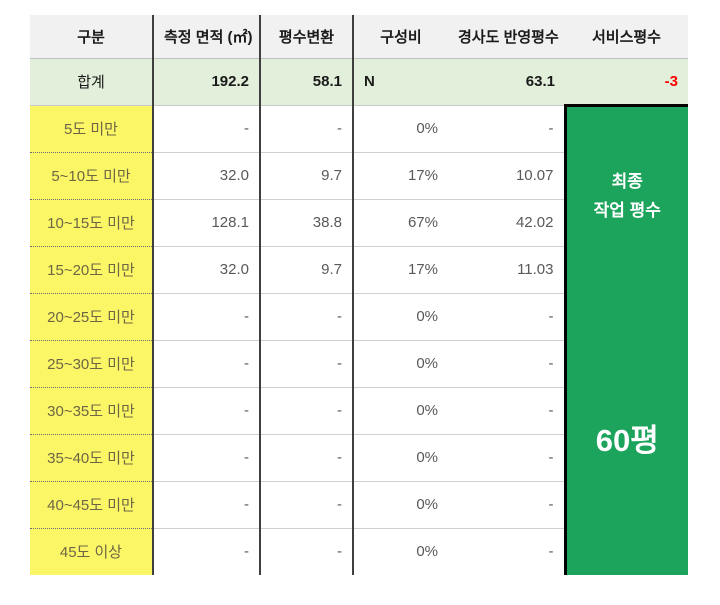 This screenshot has height=605, width=720. What do you see at coordinates (92, 411) in the screenshot?
I see `category-cell: 30~35도 미만` at bounding box center [92, 411].